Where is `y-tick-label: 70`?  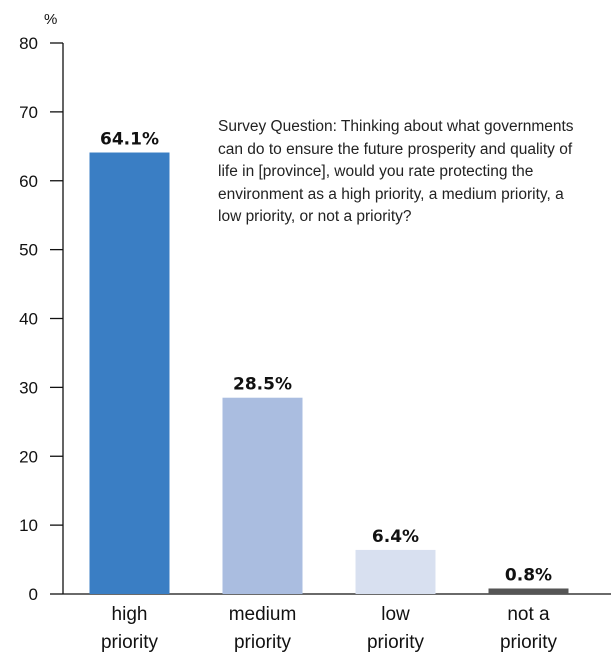
y-tick-label: 70 is located at coordinates (28, 112).